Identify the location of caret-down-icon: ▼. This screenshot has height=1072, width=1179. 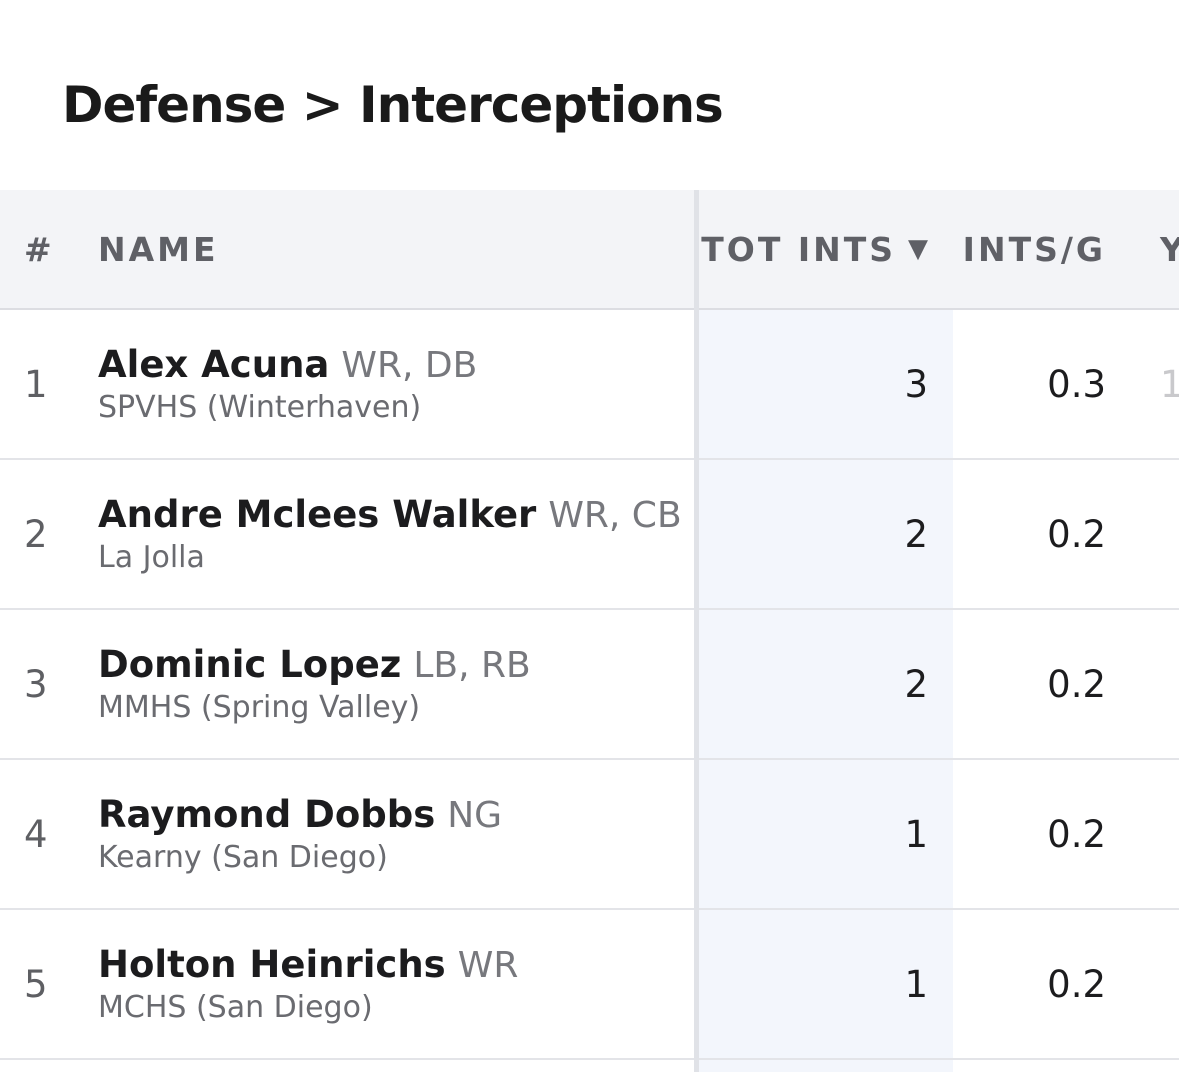
(918, 249).